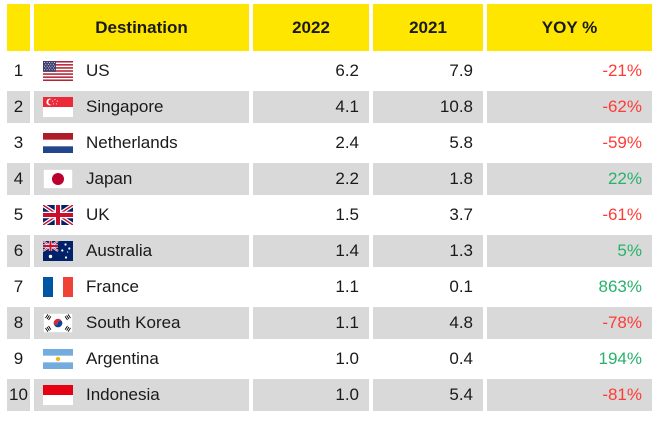 The width and height of the screenshot is (656, 427). What do you see at coordinates (58, 323) in the screenshot?
I see `kr-flag-icon` at bounding box center [58, 323].